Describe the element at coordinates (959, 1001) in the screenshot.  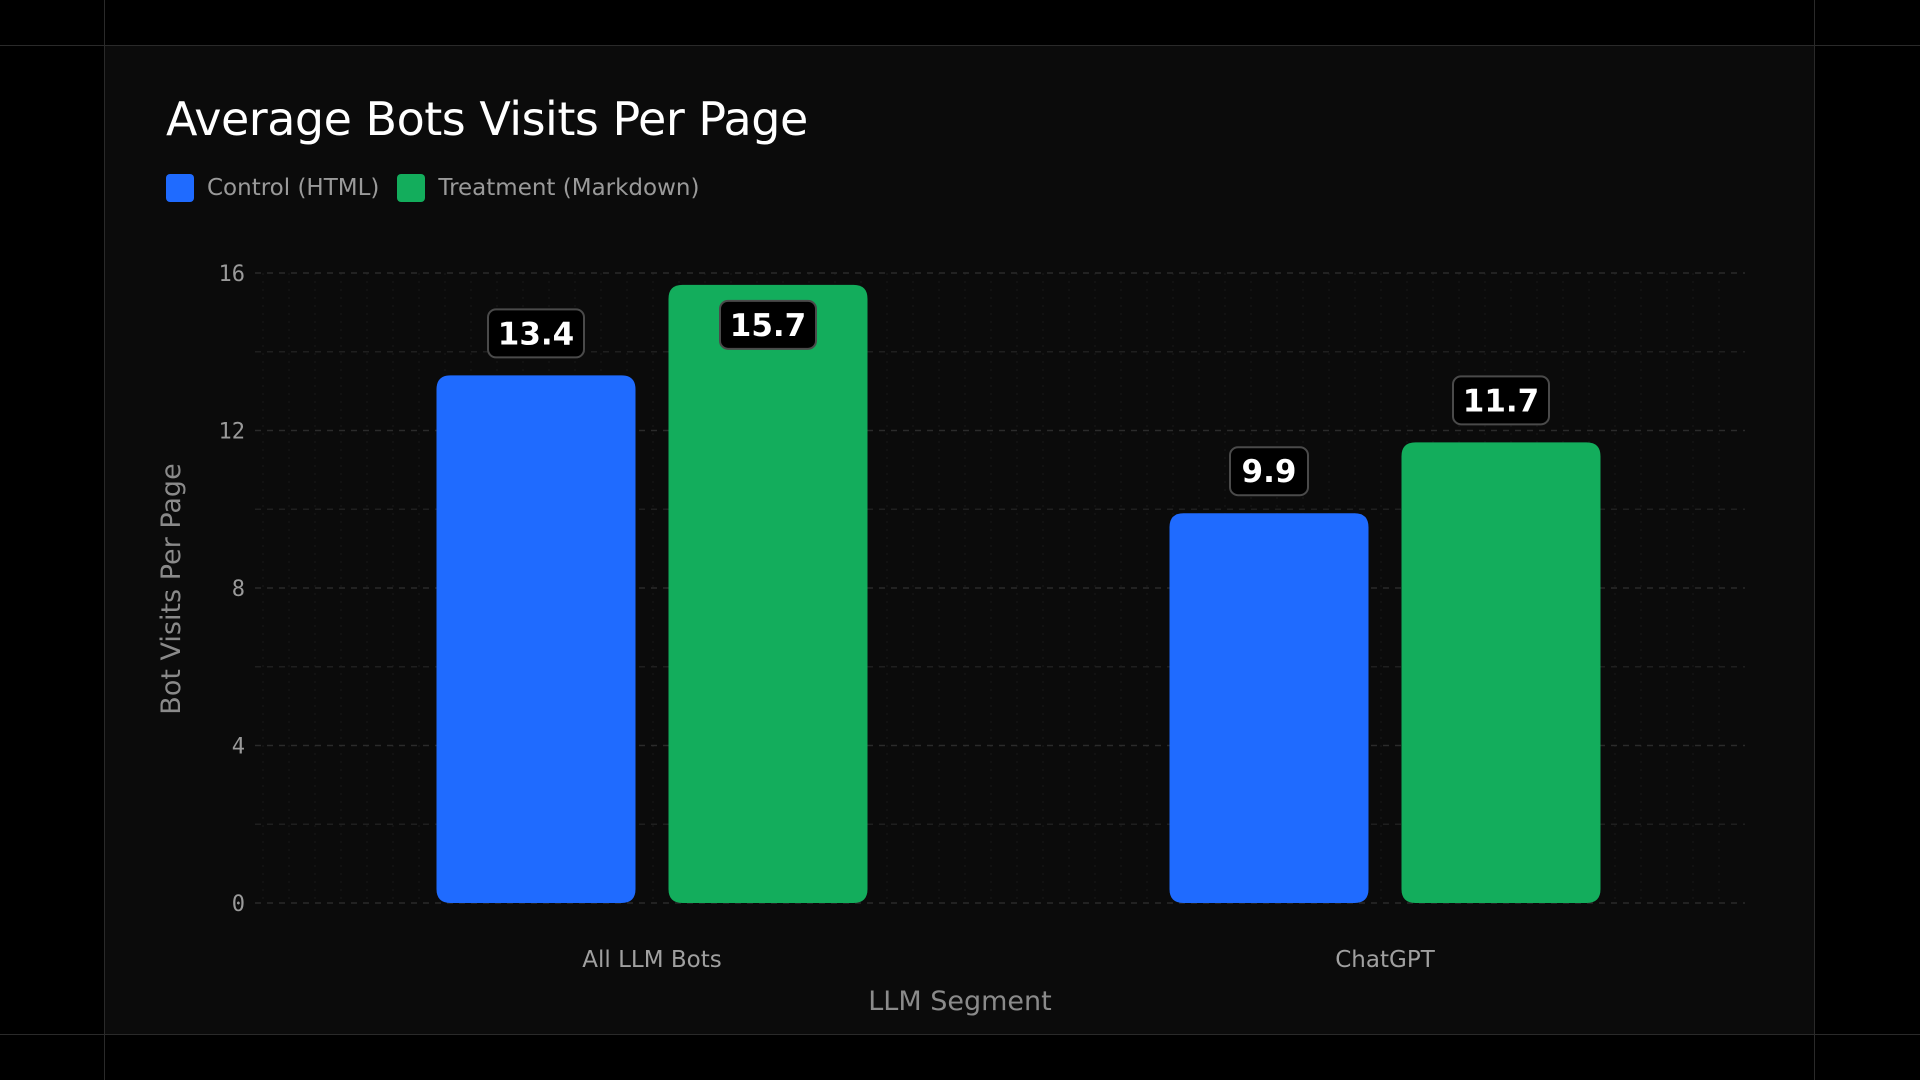
I see `x-axis-label: LLM Segment` at that location.